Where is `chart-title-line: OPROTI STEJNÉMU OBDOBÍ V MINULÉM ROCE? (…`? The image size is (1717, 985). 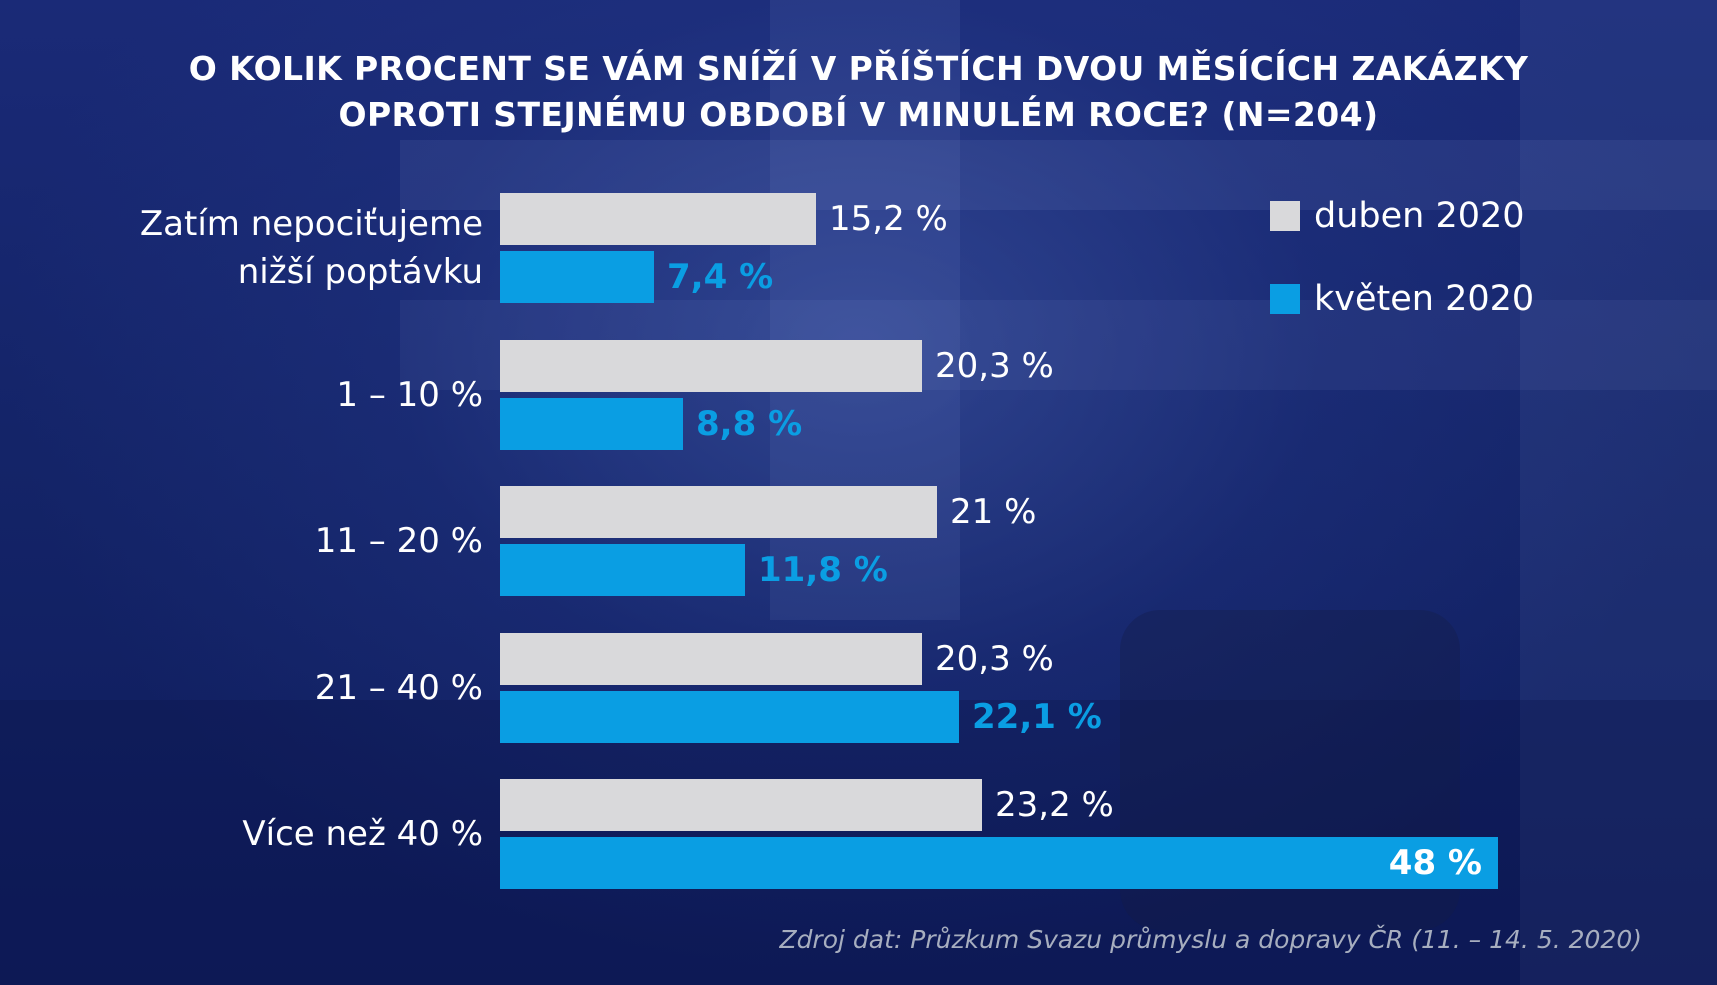
chart-title-line: OPROTI STEJNÉMU OBDOBÍ V MINULÉM ROCE? (… is located at coordinates (858, 114).